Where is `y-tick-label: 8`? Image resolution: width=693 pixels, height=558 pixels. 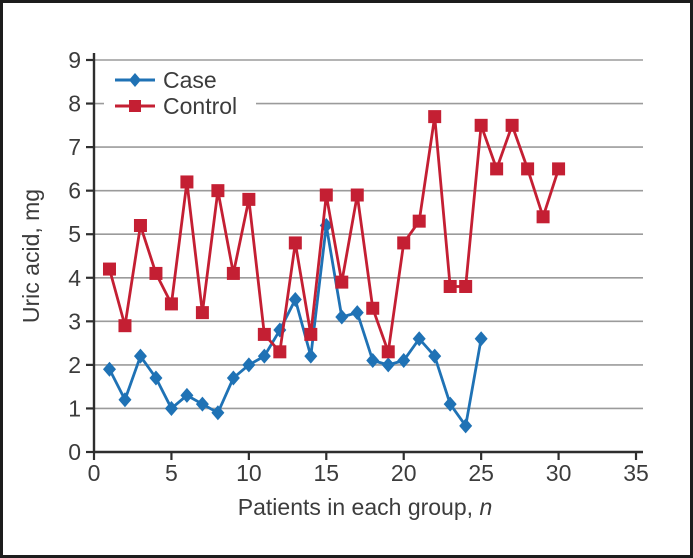
y-tick-label: 8 is located at coordinates (74, 104).